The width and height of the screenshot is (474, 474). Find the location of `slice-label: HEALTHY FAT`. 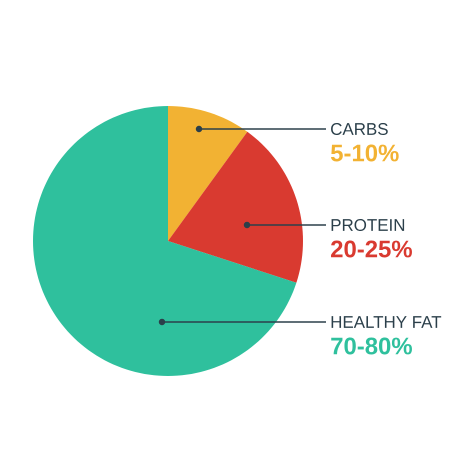

slice-label: HEALTHY FAT is located at coordinates (387, 322).